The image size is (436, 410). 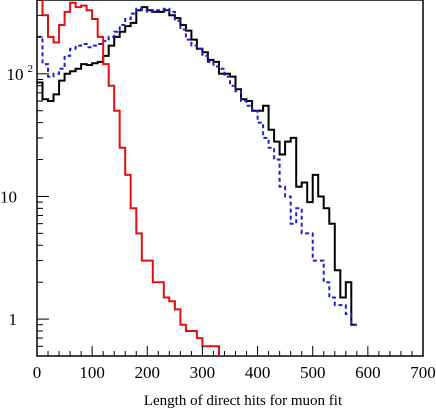 What do you see at coordinates (92, 372) in the screenshot?
I see `x-tick-label: 100` at bounding box center [92, 372].